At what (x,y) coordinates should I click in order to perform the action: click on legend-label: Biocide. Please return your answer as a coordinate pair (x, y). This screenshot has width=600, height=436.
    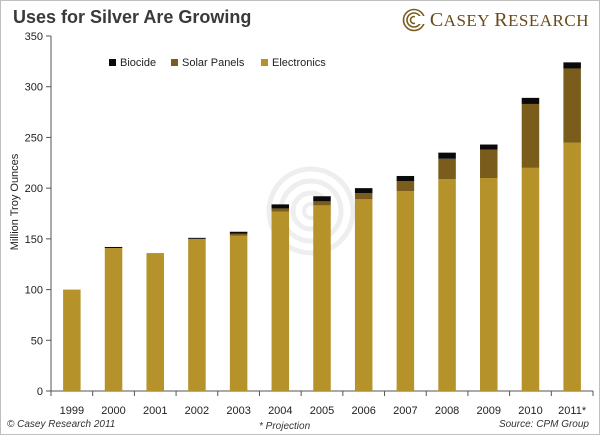
    Looking at the image, I should click on (138, 63).